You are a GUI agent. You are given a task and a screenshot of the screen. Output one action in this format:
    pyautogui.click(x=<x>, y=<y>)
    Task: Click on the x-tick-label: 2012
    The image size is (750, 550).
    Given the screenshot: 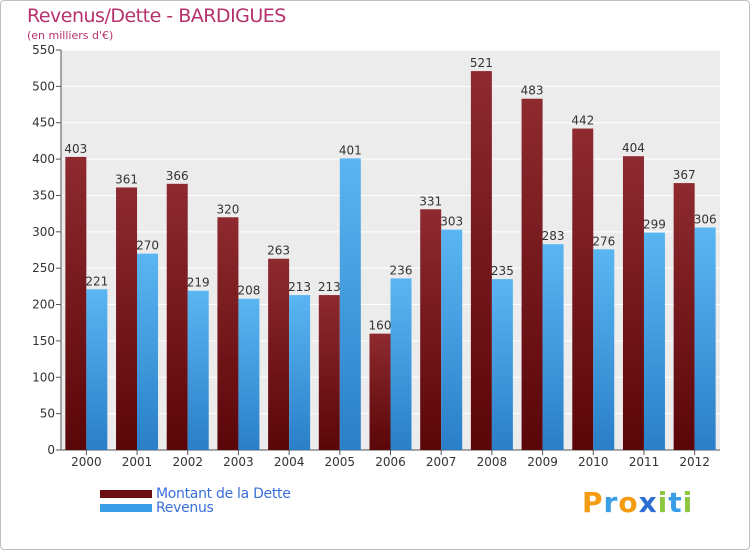 What is the action you would take?
    pyautogui.click(x=694, y=462)
    